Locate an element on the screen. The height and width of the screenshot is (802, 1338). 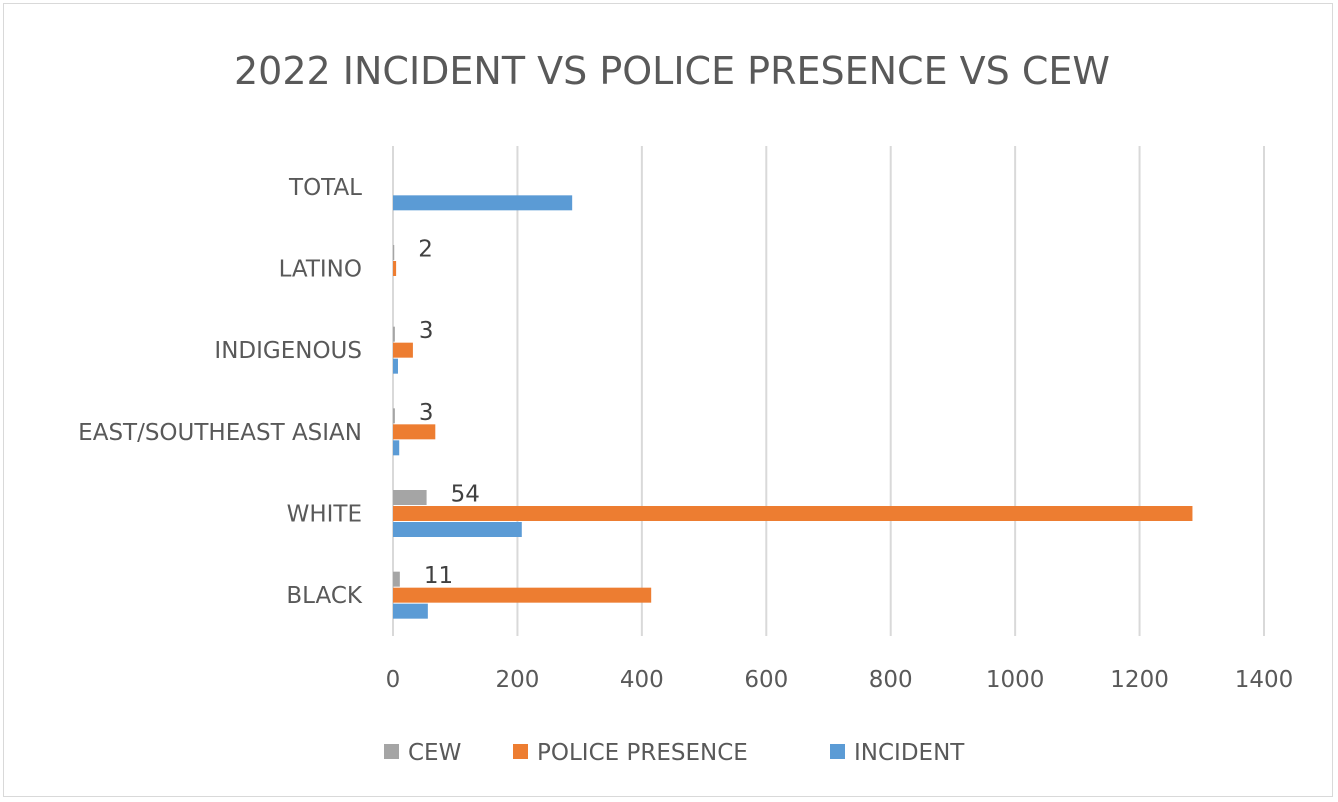
chart-title: 2022 INCIDENT VS POLICE PRESENCE VS CEW is located at coordinates (672, 71).